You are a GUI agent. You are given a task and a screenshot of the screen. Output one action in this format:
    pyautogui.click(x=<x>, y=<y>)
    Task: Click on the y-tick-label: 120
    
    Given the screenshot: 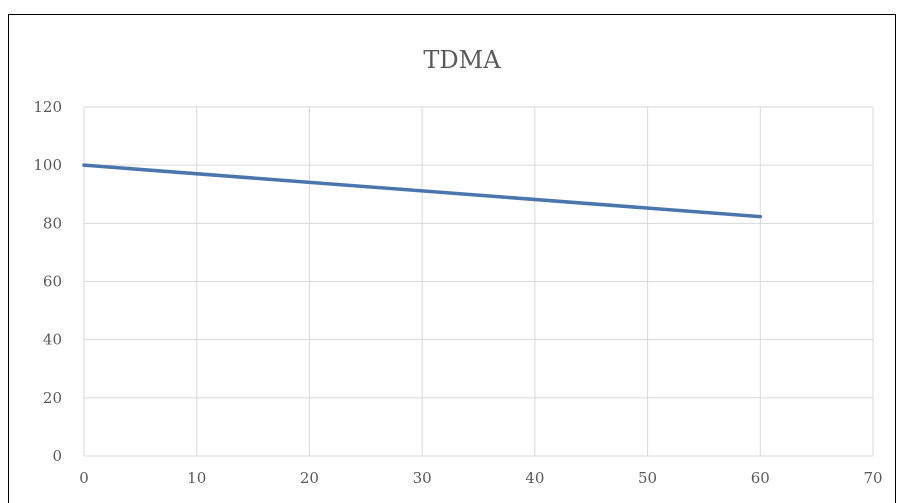 What is the action you would take?
    pyautogui.click(x=47, y=107)
    